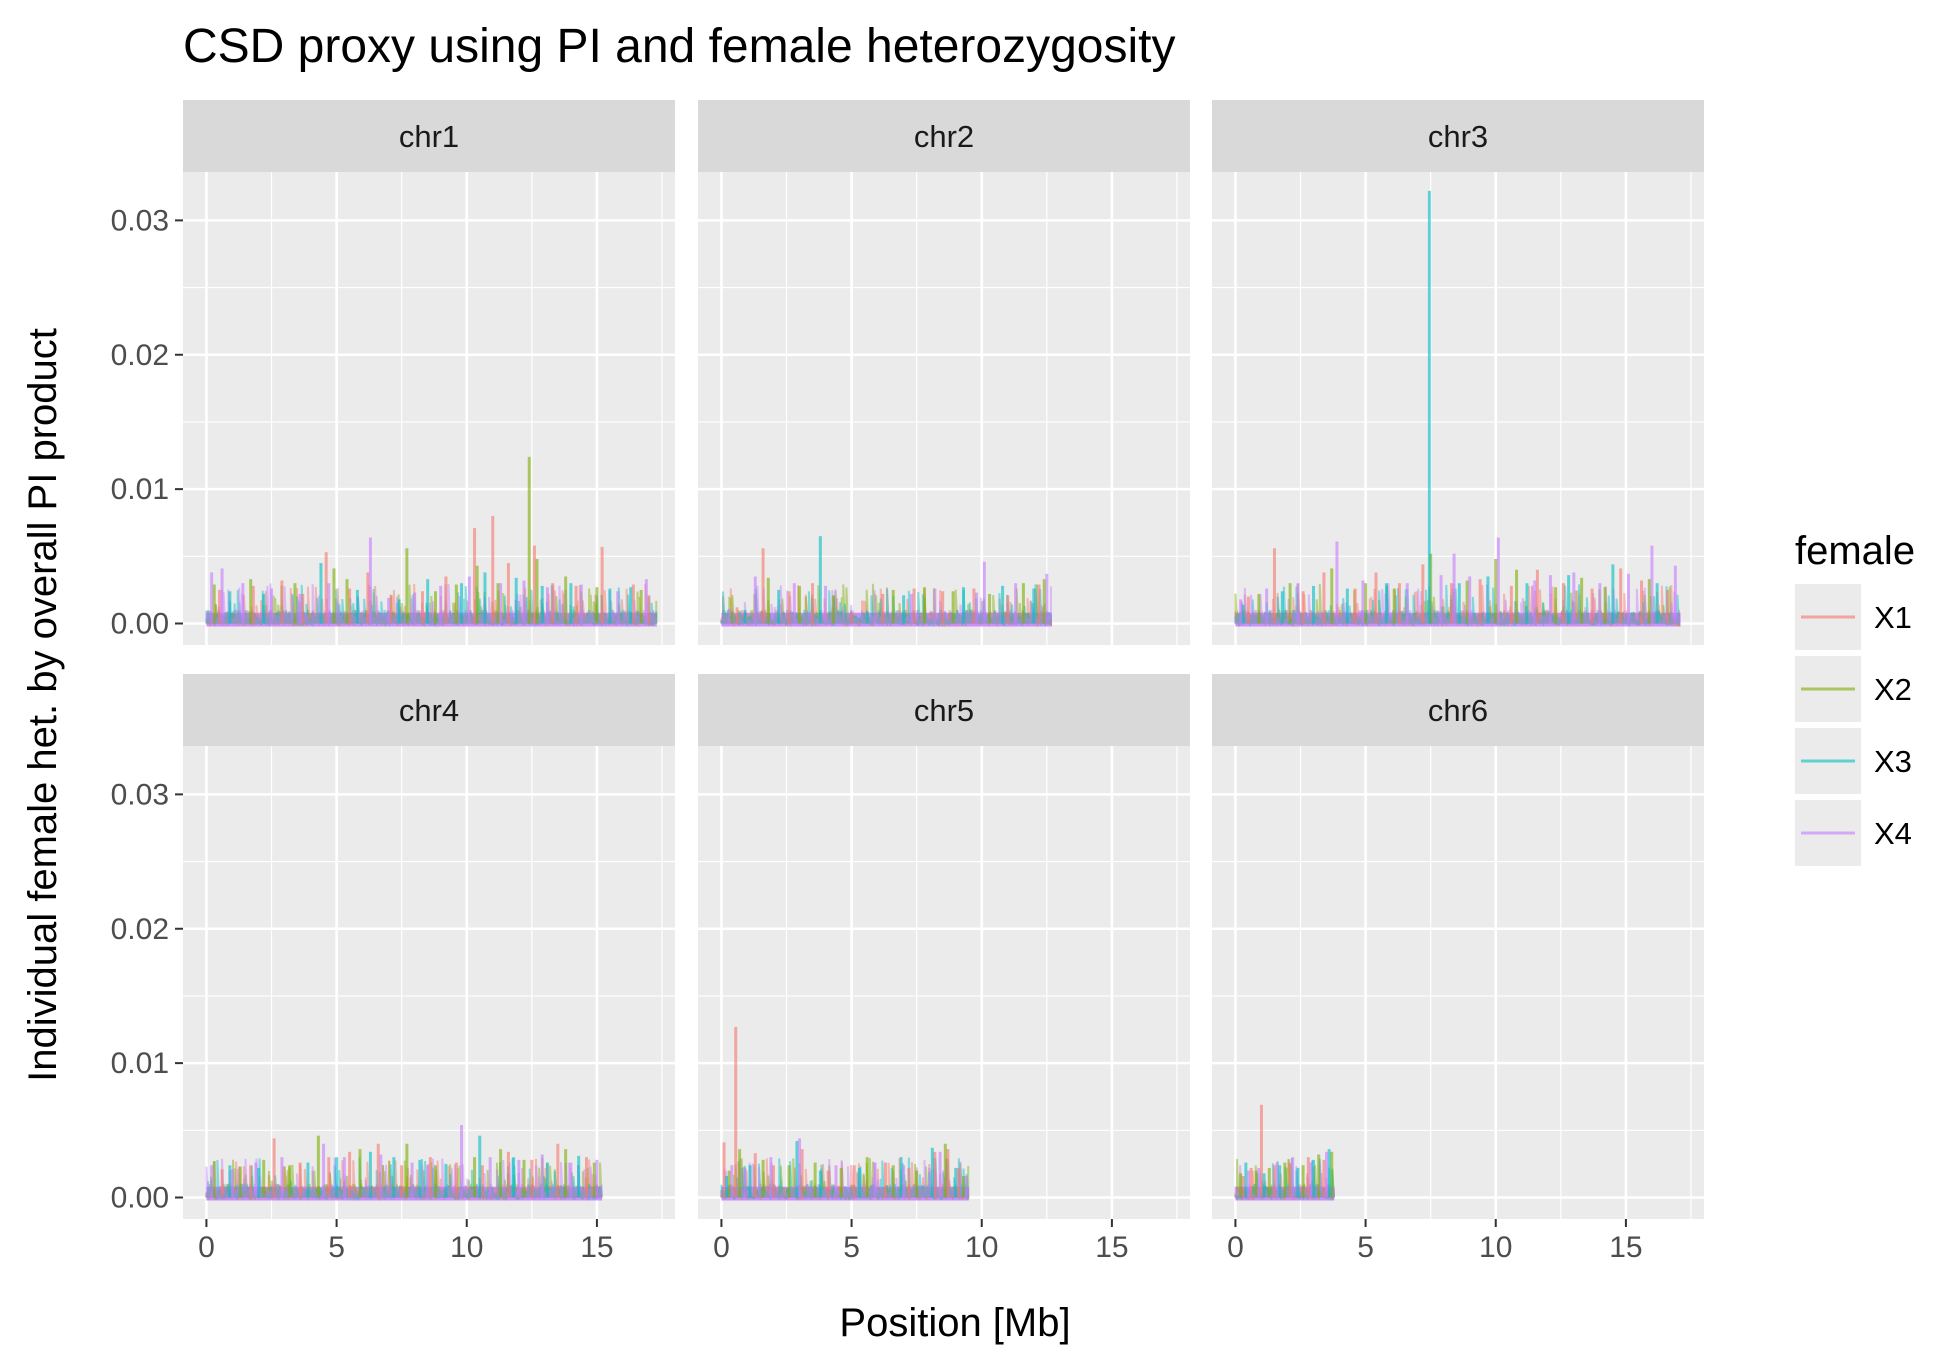 The image size is (1950, 1350). What do you see at coordinates (1893, 617) in the screenshot?
I see `legend-label: X1` at bounding box center [1893, 617].